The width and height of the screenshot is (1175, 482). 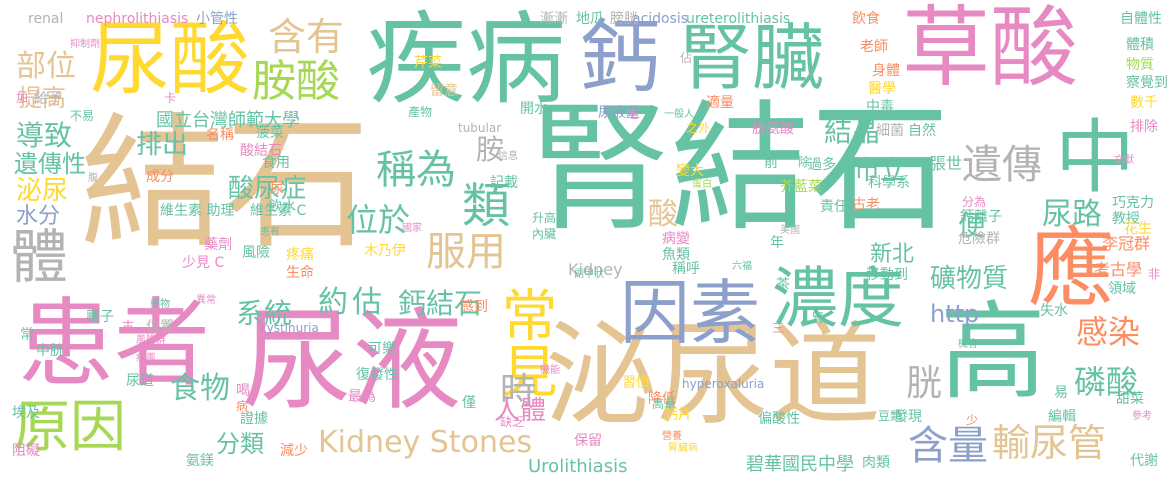 What do you see at coordinates (672, 436) in the screenshot?
I see `word-192: 營養` at bounding box center [672, 436].